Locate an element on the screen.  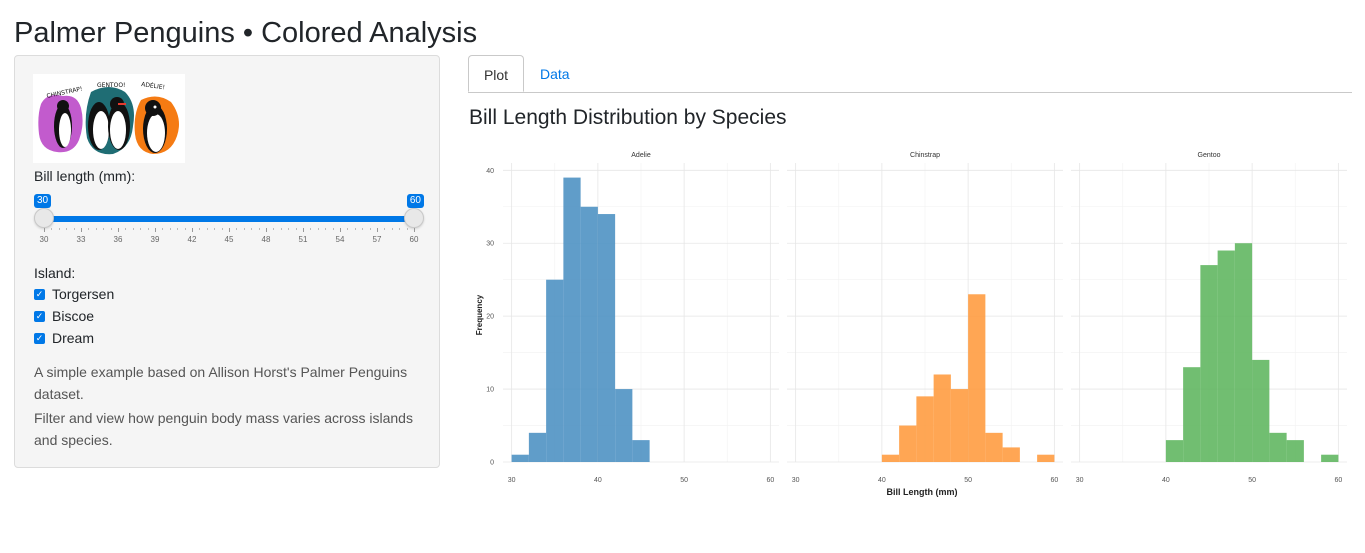
slider-tick-label: 33 is located at coordinates (81, 239).